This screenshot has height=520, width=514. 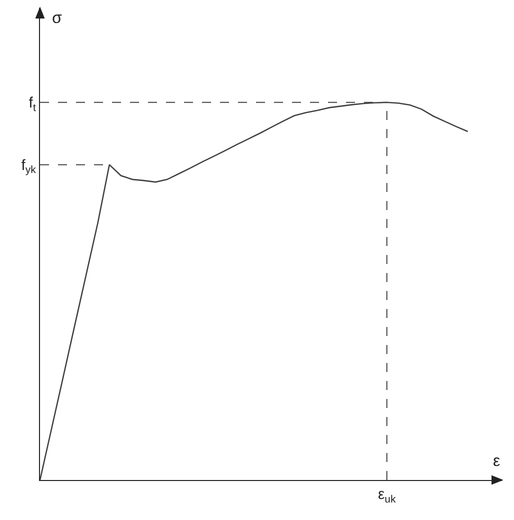 What do you see at coordinates (29, 166) in the screenshot?
I see `ref-line-label: f$_{yk}$` at bounding box center [29, 166].